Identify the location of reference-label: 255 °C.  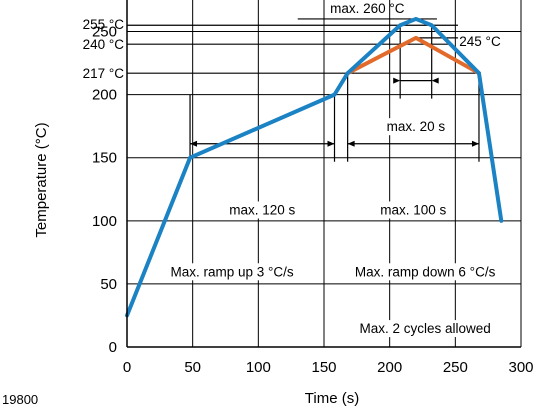
(104, 24).